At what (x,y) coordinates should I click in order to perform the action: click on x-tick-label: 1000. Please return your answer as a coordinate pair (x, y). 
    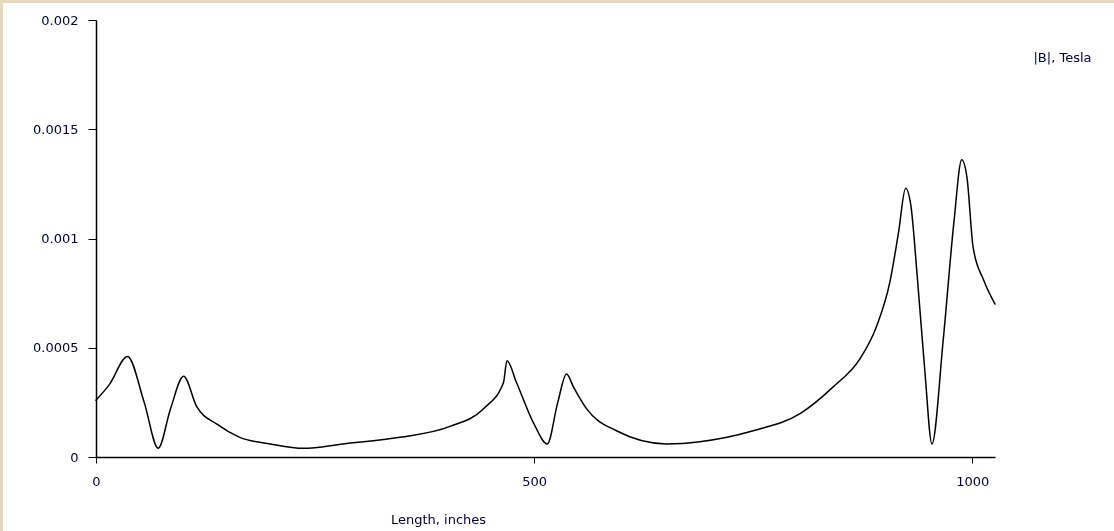
    Looking at the image, I should click on (973, 481).